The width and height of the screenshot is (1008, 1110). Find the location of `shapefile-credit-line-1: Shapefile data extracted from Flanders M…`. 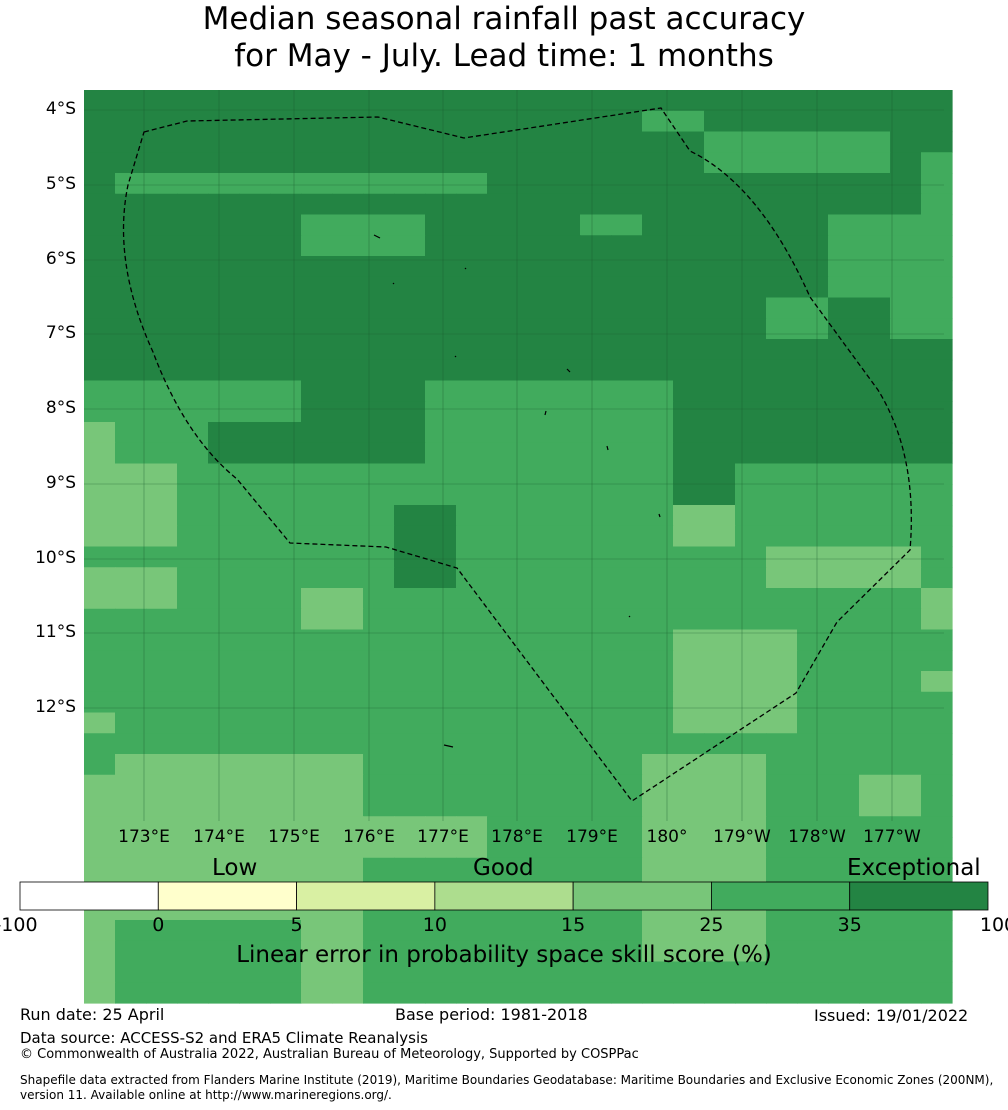

shapefile-credit-line-1: Shapefile data extracted from Flanders M… is located at coordinates (507, 1080).